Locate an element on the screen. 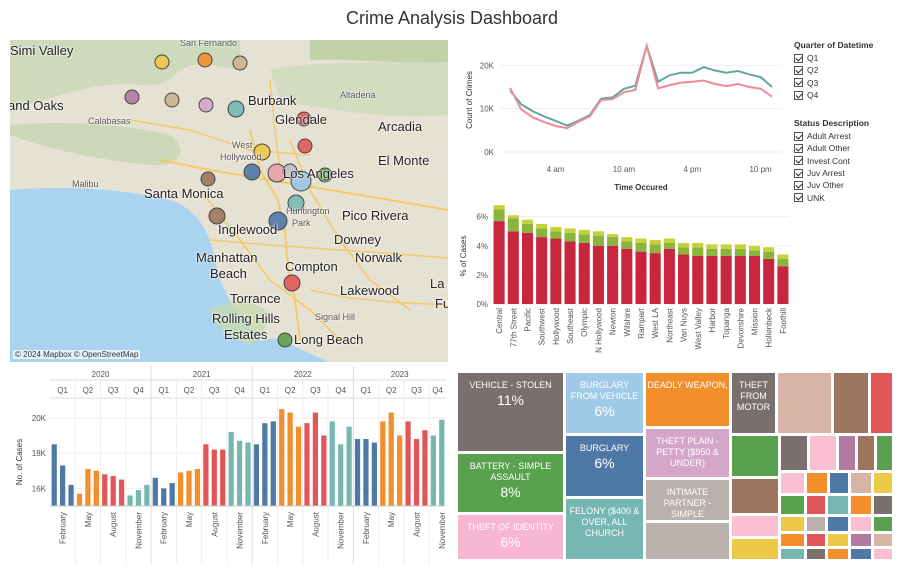 The width and height of the screenshot is (904, 574). treemap-cell: BATTERY - SIMPLE ASSAULT 8% is located at coordinates (510, 483).